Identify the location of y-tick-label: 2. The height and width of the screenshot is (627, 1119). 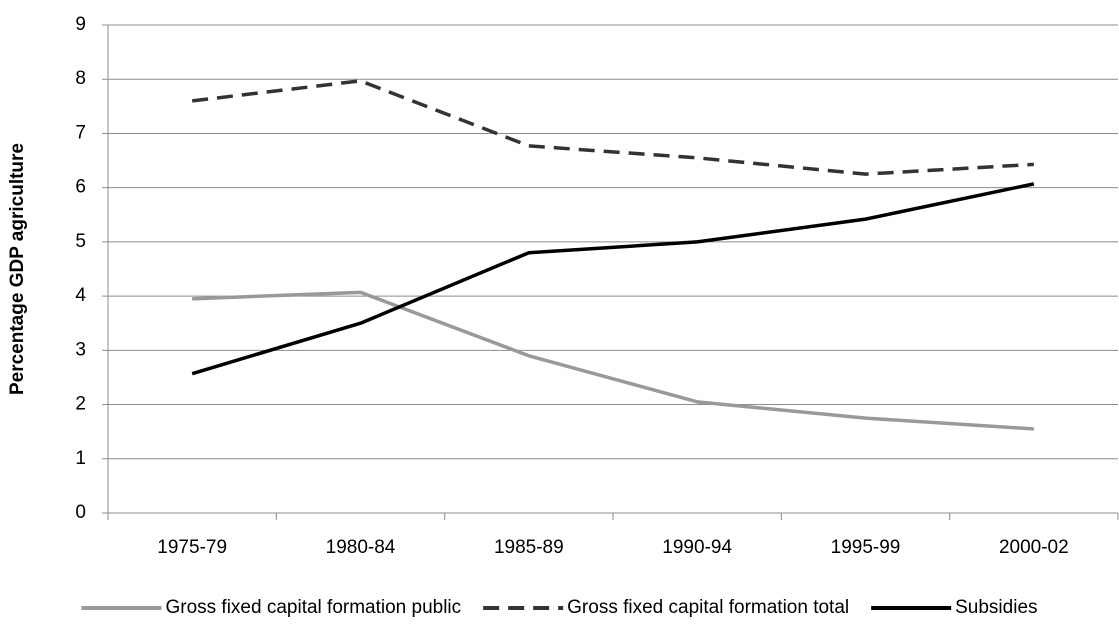
(80, 404).